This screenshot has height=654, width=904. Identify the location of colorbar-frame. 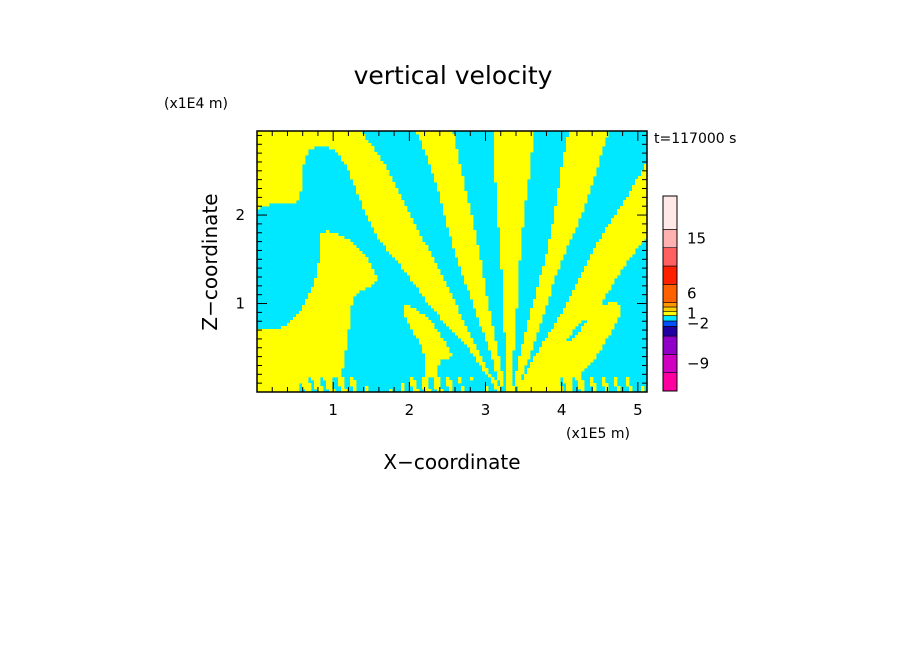
(670, 293).